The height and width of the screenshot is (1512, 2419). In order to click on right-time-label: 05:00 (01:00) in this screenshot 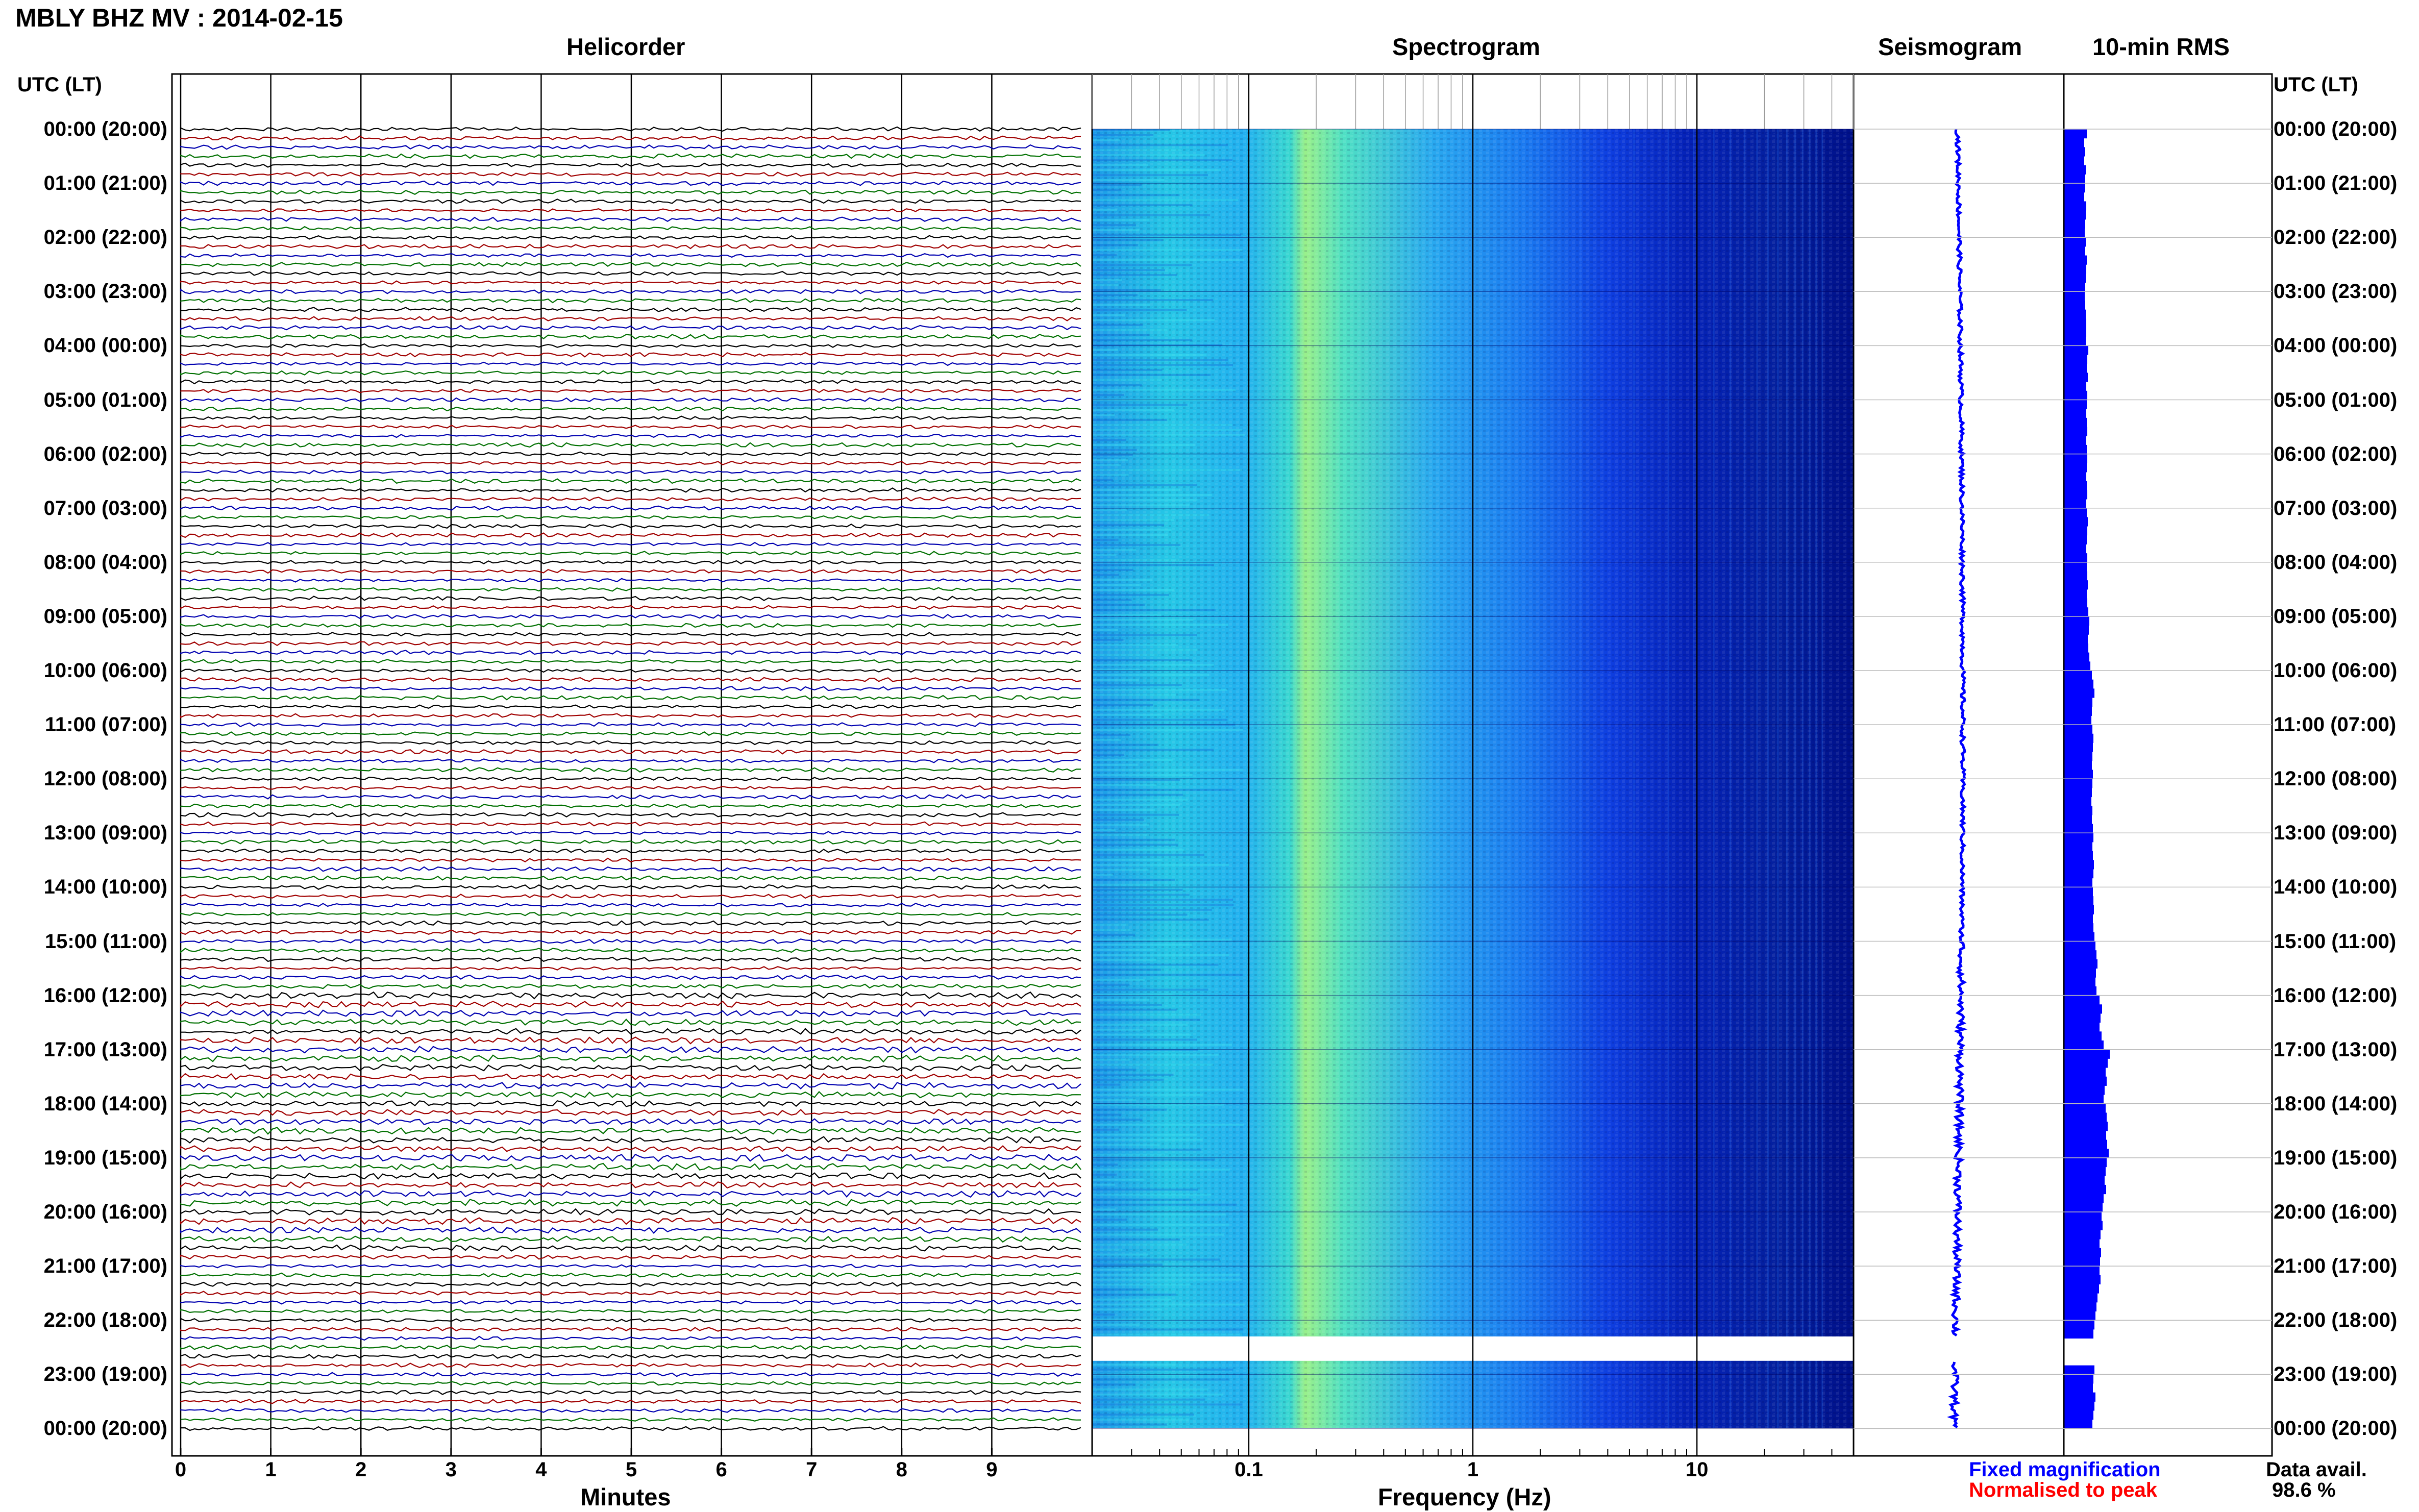, I will do `click(2336, 399)`.